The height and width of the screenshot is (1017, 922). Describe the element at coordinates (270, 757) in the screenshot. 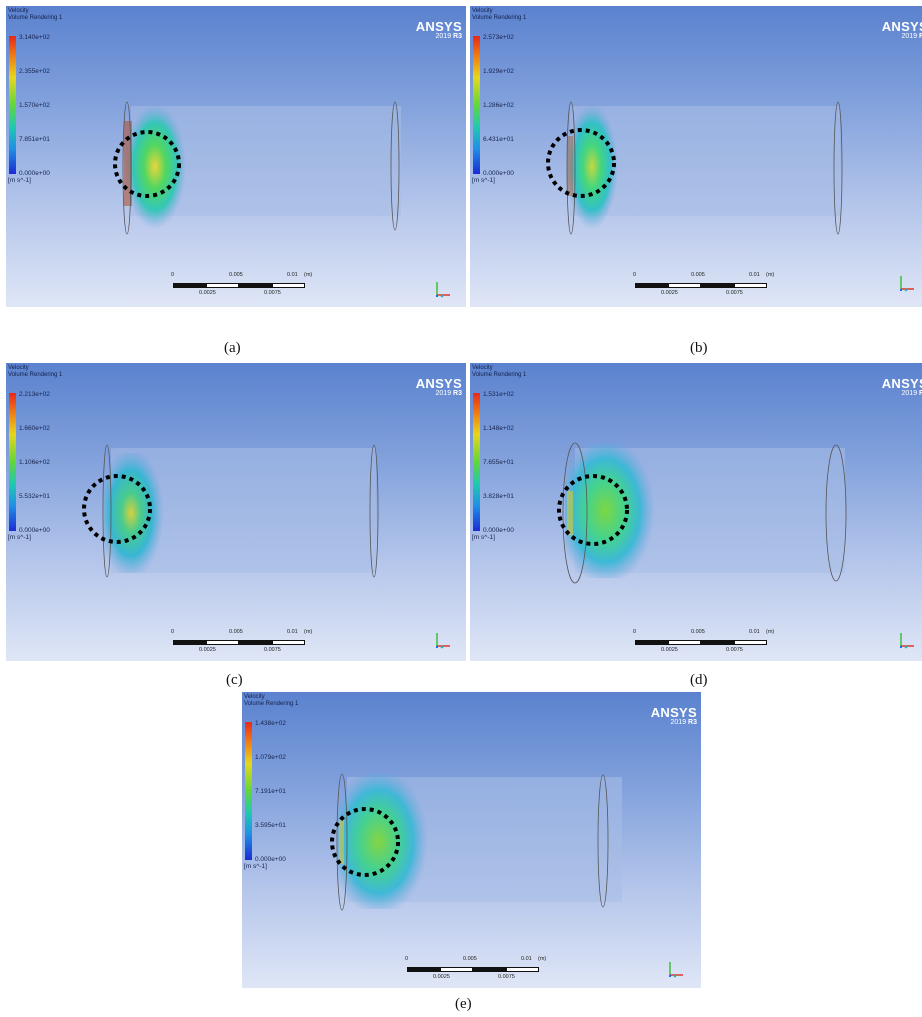

I see `legend-tick: 1.079e+02` at that location.